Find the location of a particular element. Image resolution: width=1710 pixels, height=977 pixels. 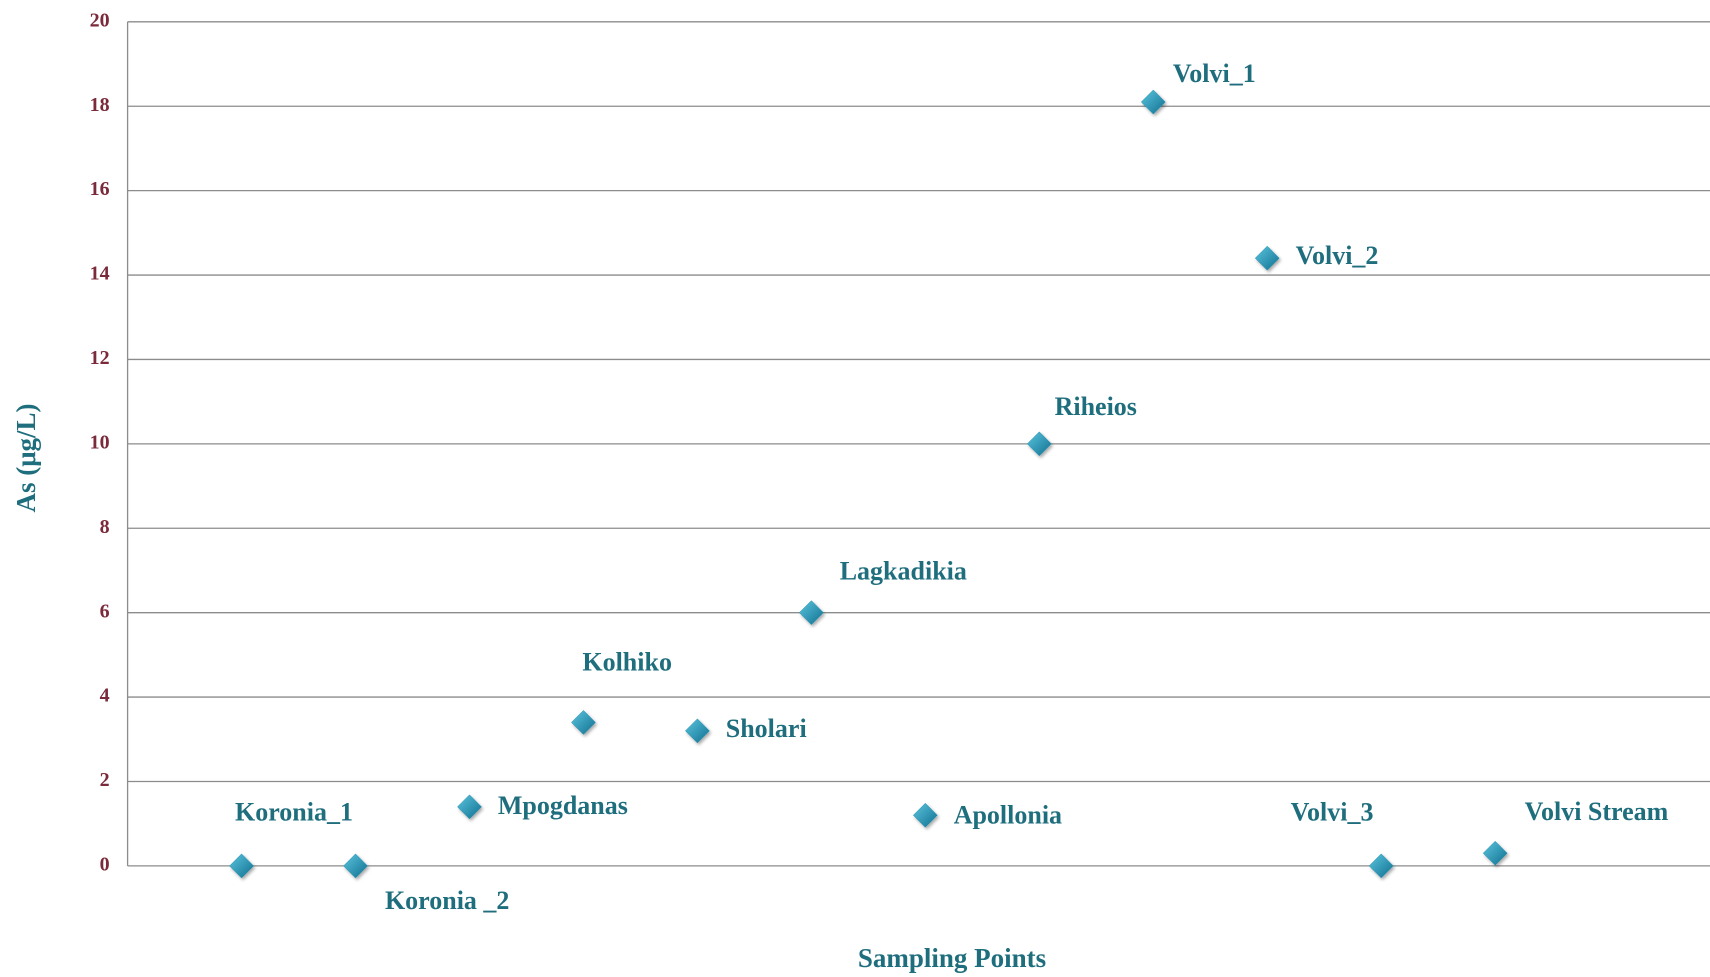

point-label: Koronia_1 is located at coordinates (294, 812).